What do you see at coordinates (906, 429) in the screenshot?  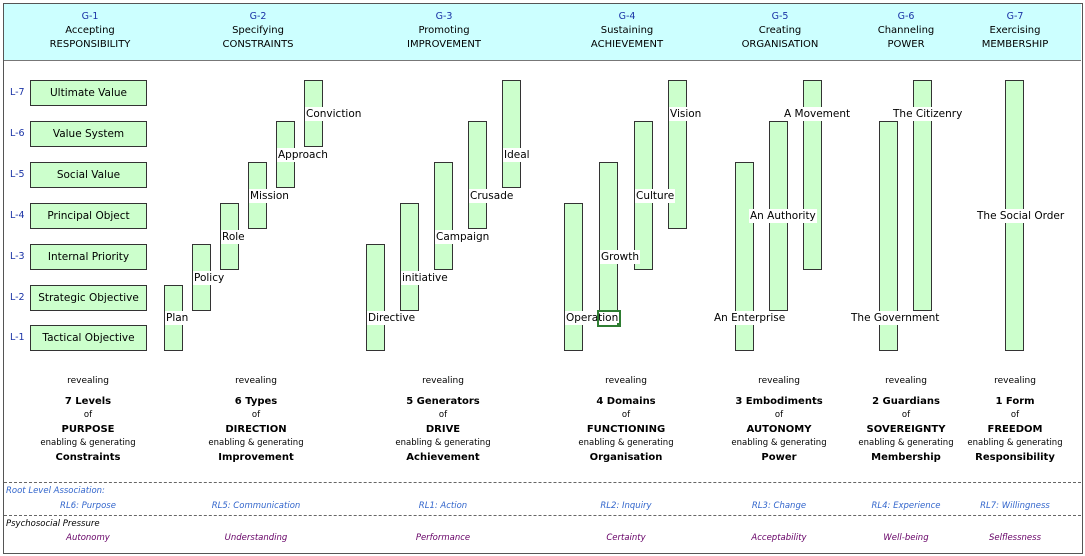 I see `footer-main: SOVEREIGNTY` at bounding box center [906, 429].